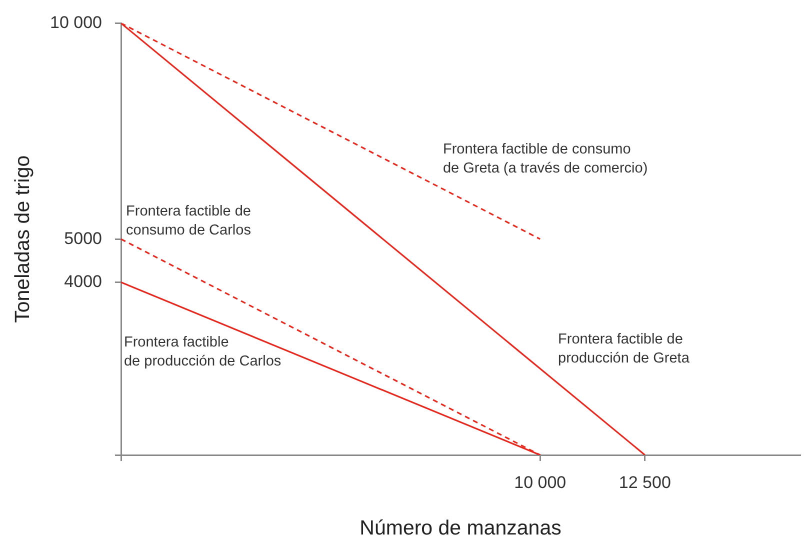 Image resolution: width=810 pixels, height=543 pixels. Describe the element at coordinates (624, 349) in the screenshot. I see `series-label: Frontera factible de producción de Greta` at that location.